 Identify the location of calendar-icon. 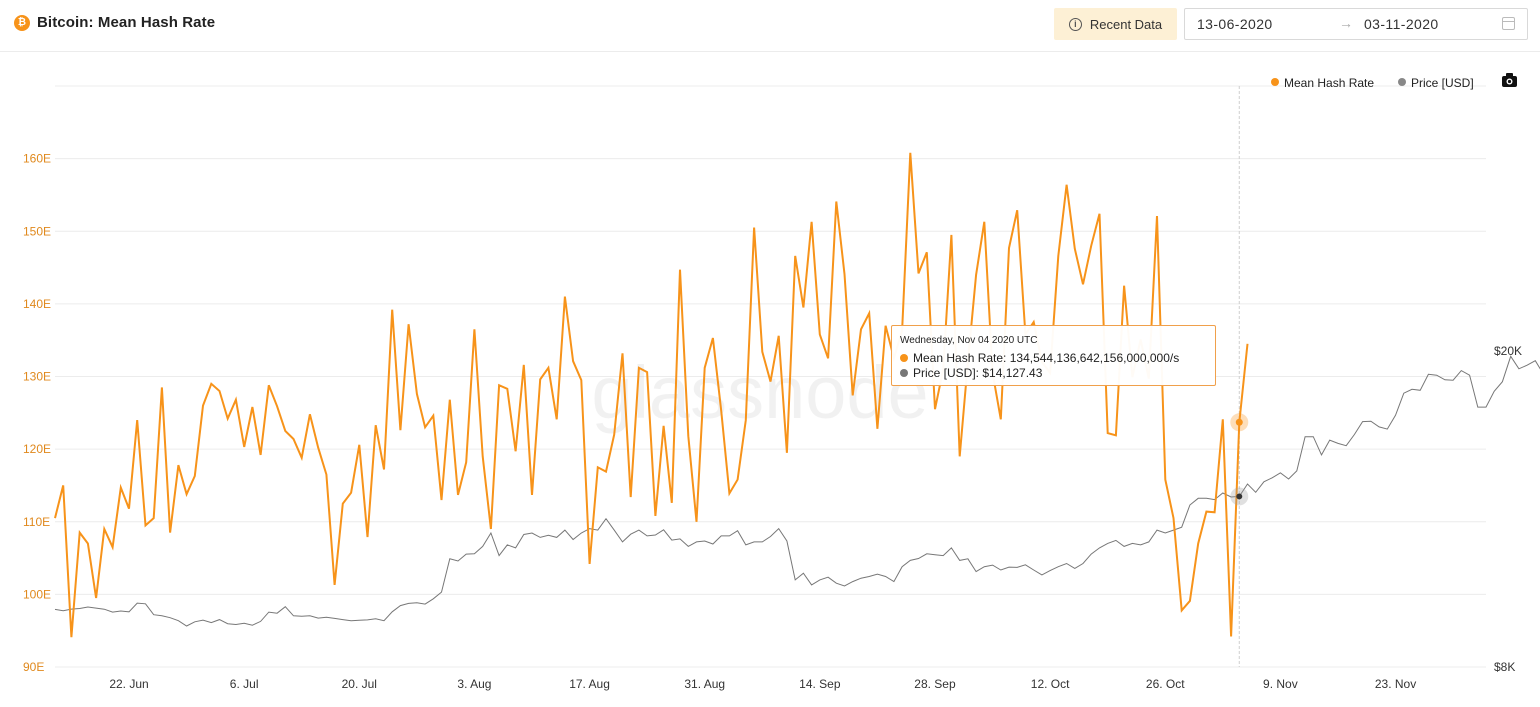
(1508, 23).